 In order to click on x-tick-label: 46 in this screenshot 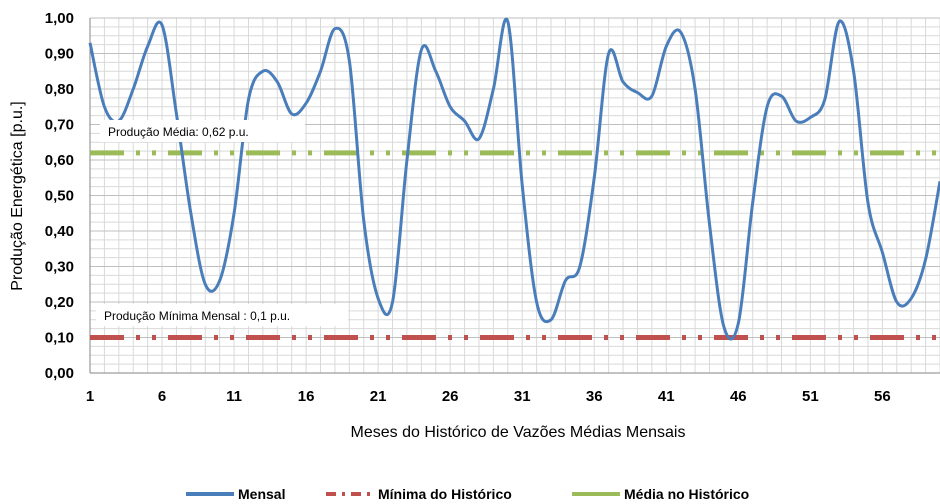, I will do `click(738, 396)`.